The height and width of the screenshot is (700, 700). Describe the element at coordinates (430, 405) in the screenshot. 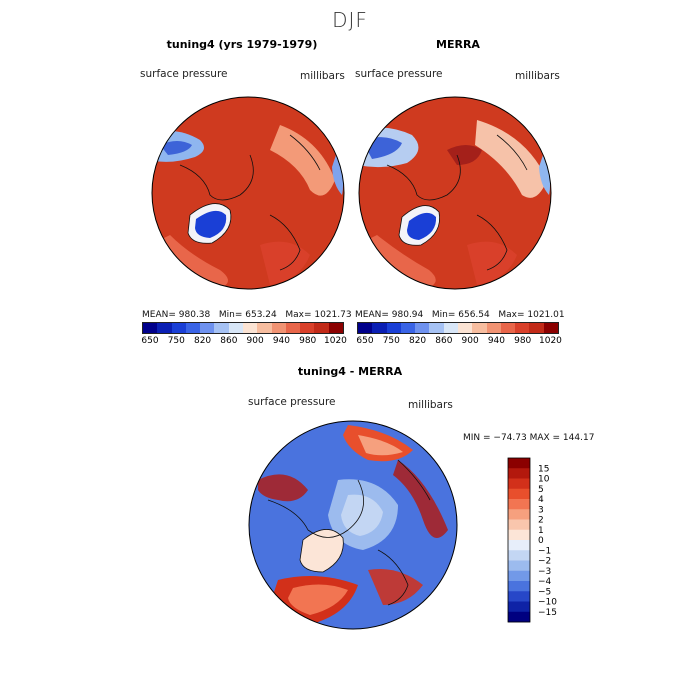

I see `diff-units-label: millibars` at that location.